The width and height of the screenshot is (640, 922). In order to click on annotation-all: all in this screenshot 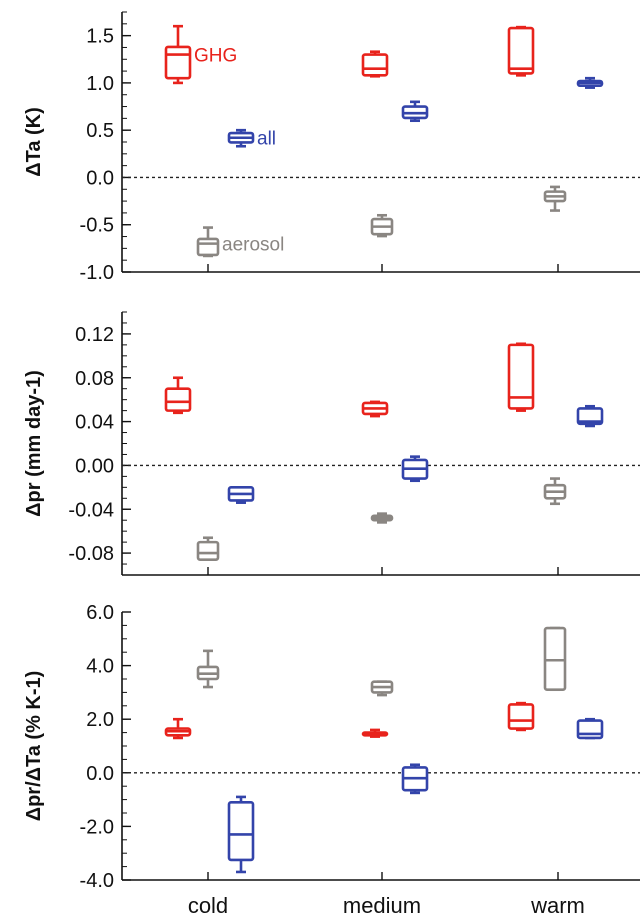, I will do `click(266, 139)`.